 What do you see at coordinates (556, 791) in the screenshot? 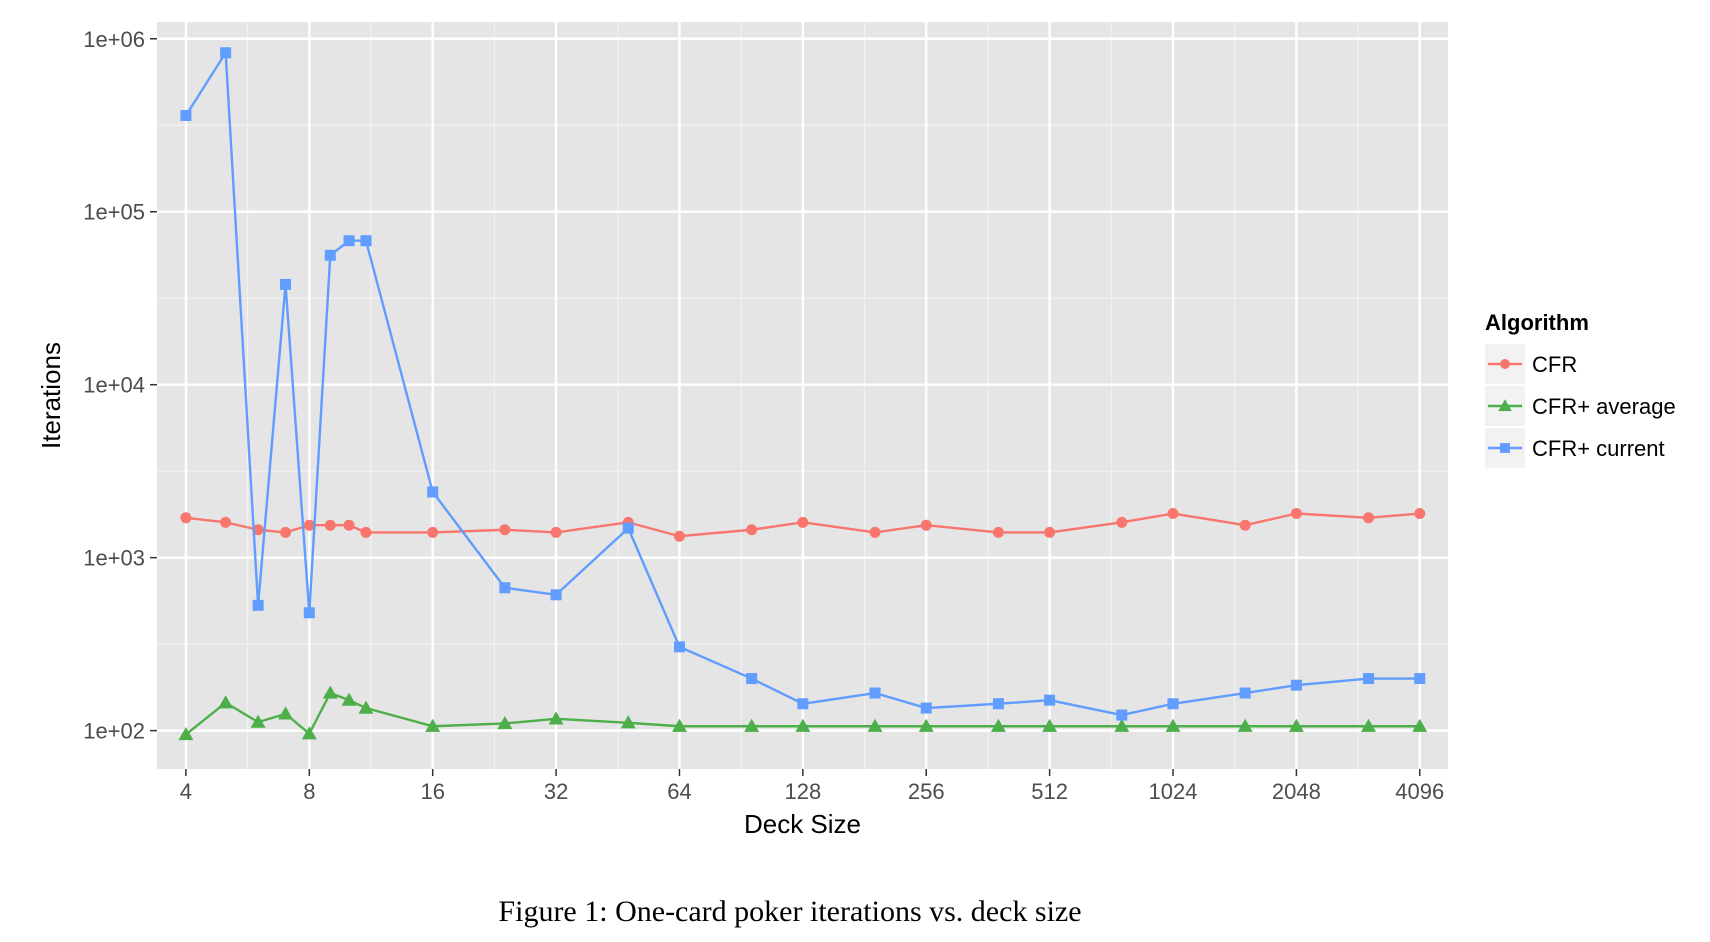
I see `x-tick-label: 32` at bounding box center [556, 791].